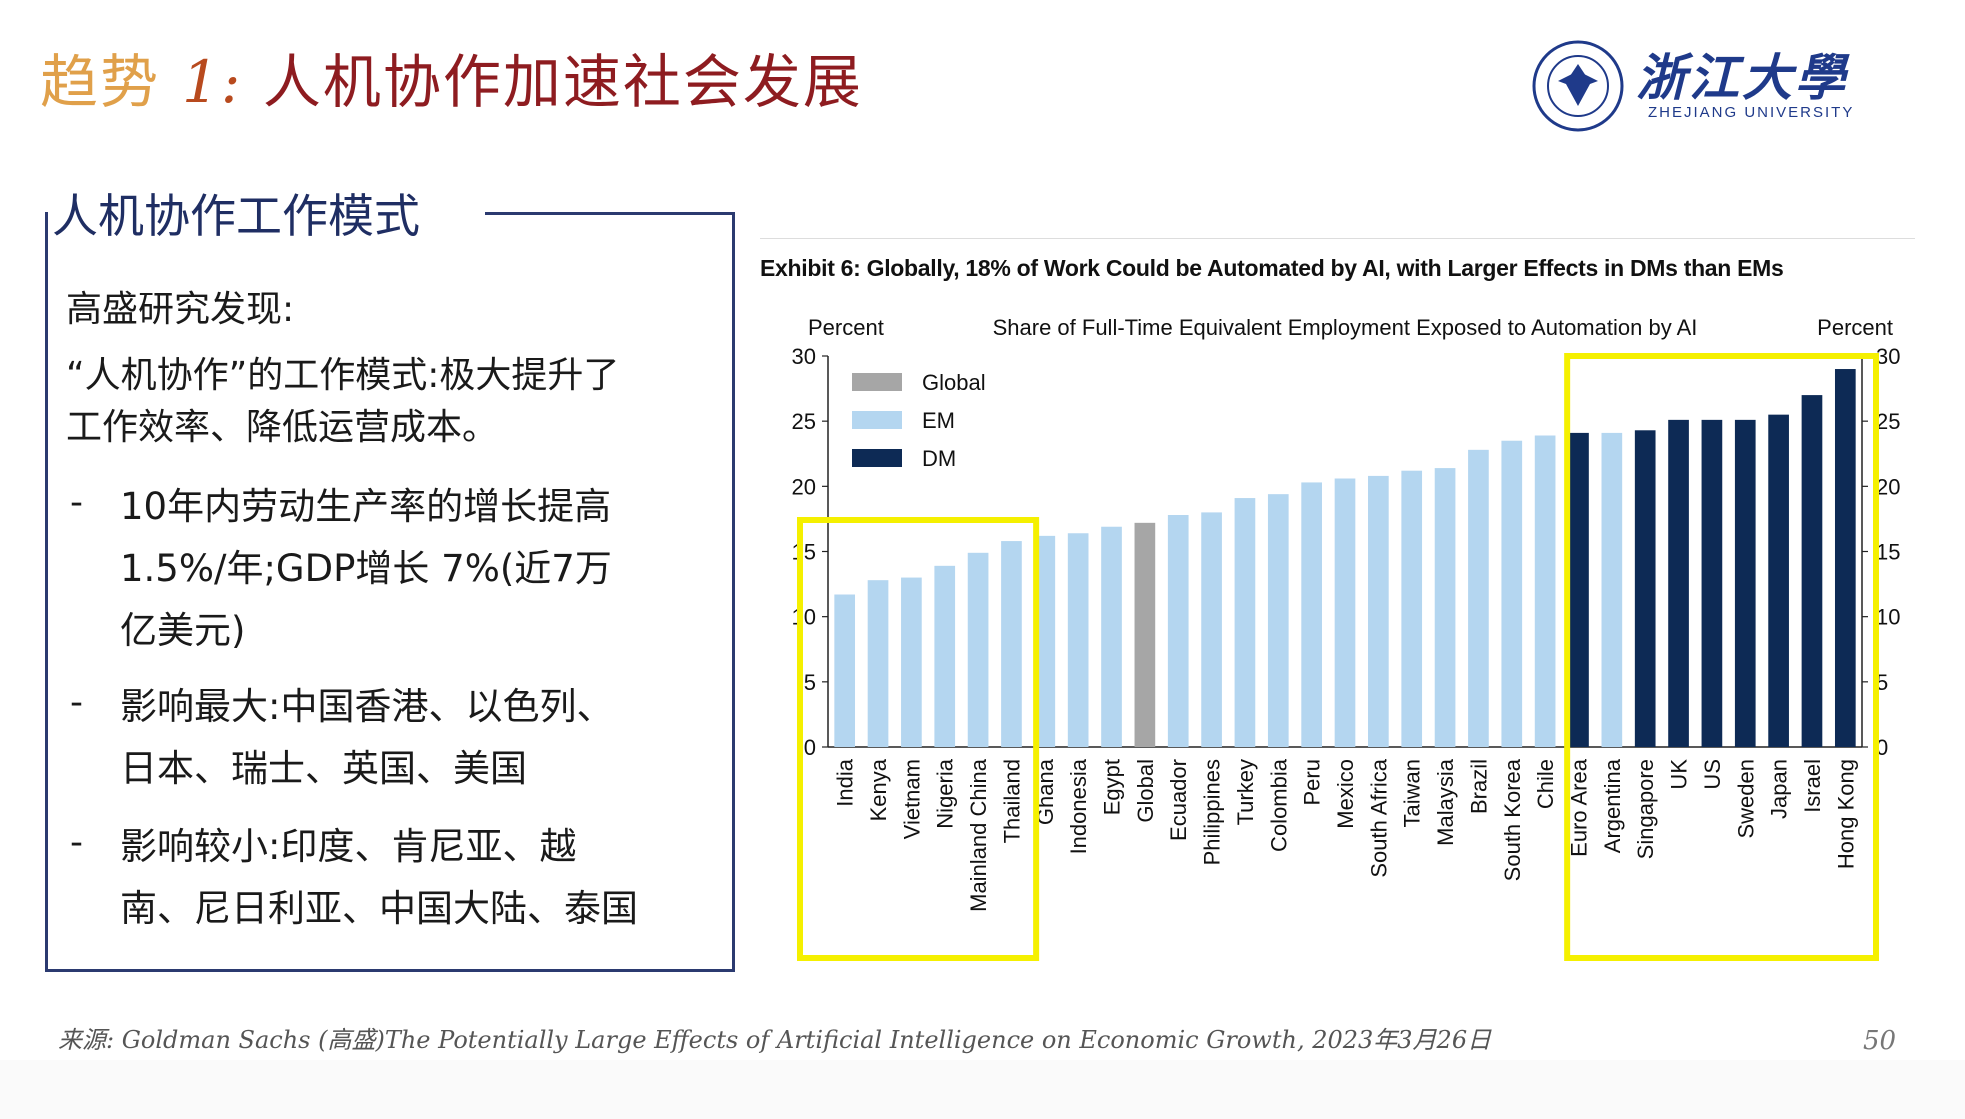 This screenshot has height=1119, width=1965. Describe the element at coordinates (911, 799) in the screenshot. I see `x-tick-label: Vietnam` at that location.